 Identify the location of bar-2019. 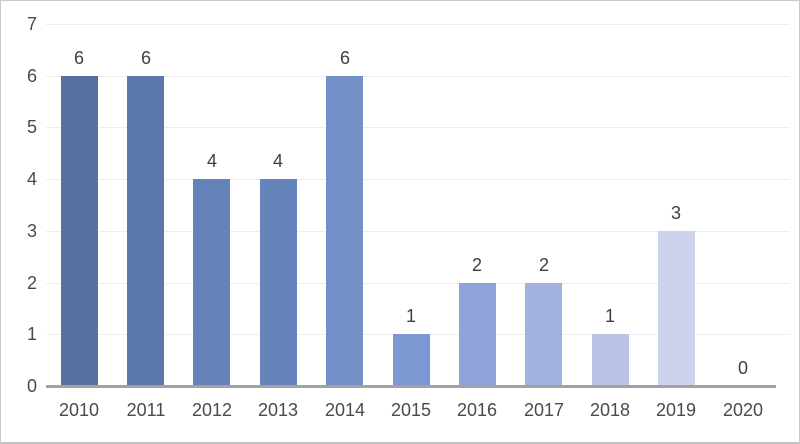
(676, 308).